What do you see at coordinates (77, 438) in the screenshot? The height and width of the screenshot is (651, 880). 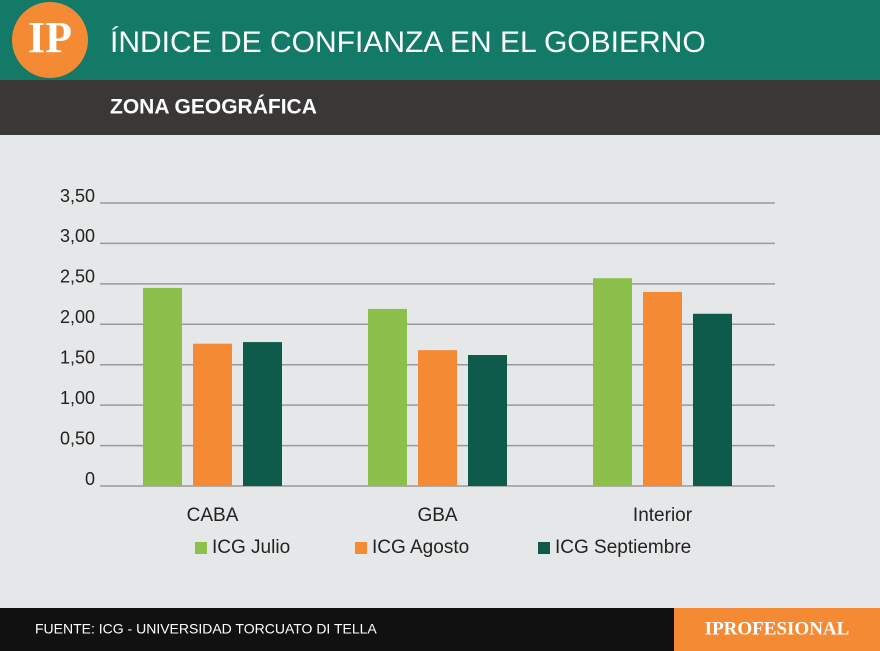 I see `y-tick-label: 0,50` at bounding box center [77, 438].